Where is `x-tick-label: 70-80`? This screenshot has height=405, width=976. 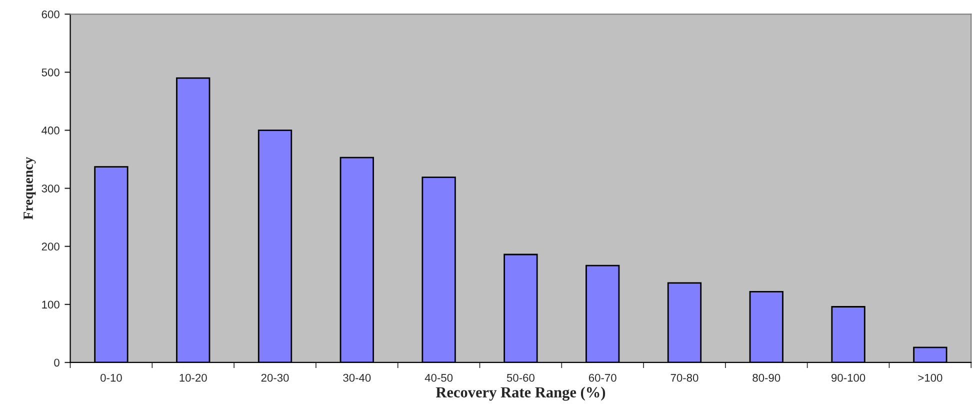
x-tick-label: 70-80 is located at coordinates (684, 378).